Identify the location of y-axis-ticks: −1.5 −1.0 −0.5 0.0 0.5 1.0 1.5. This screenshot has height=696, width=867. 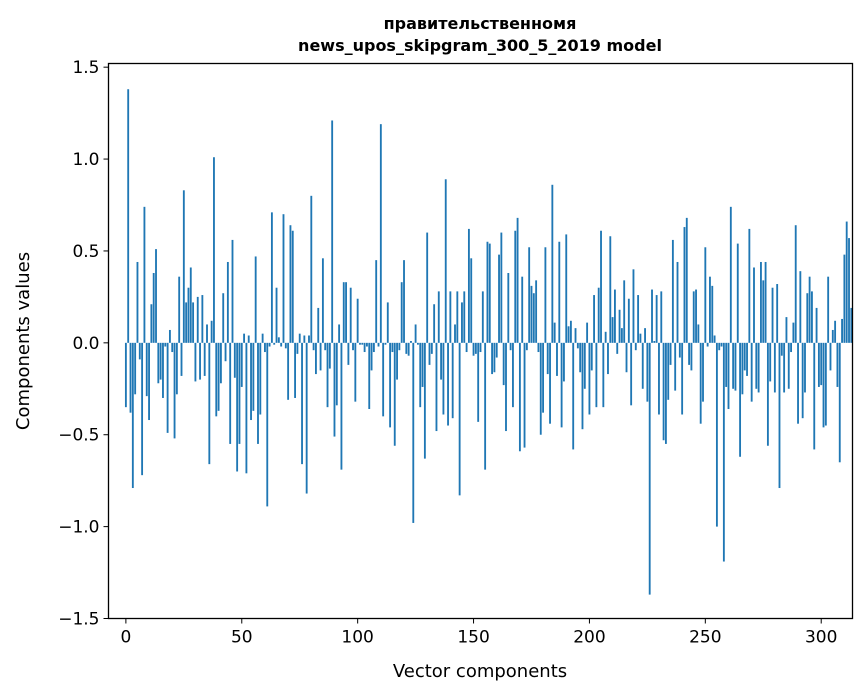
(83, 344).